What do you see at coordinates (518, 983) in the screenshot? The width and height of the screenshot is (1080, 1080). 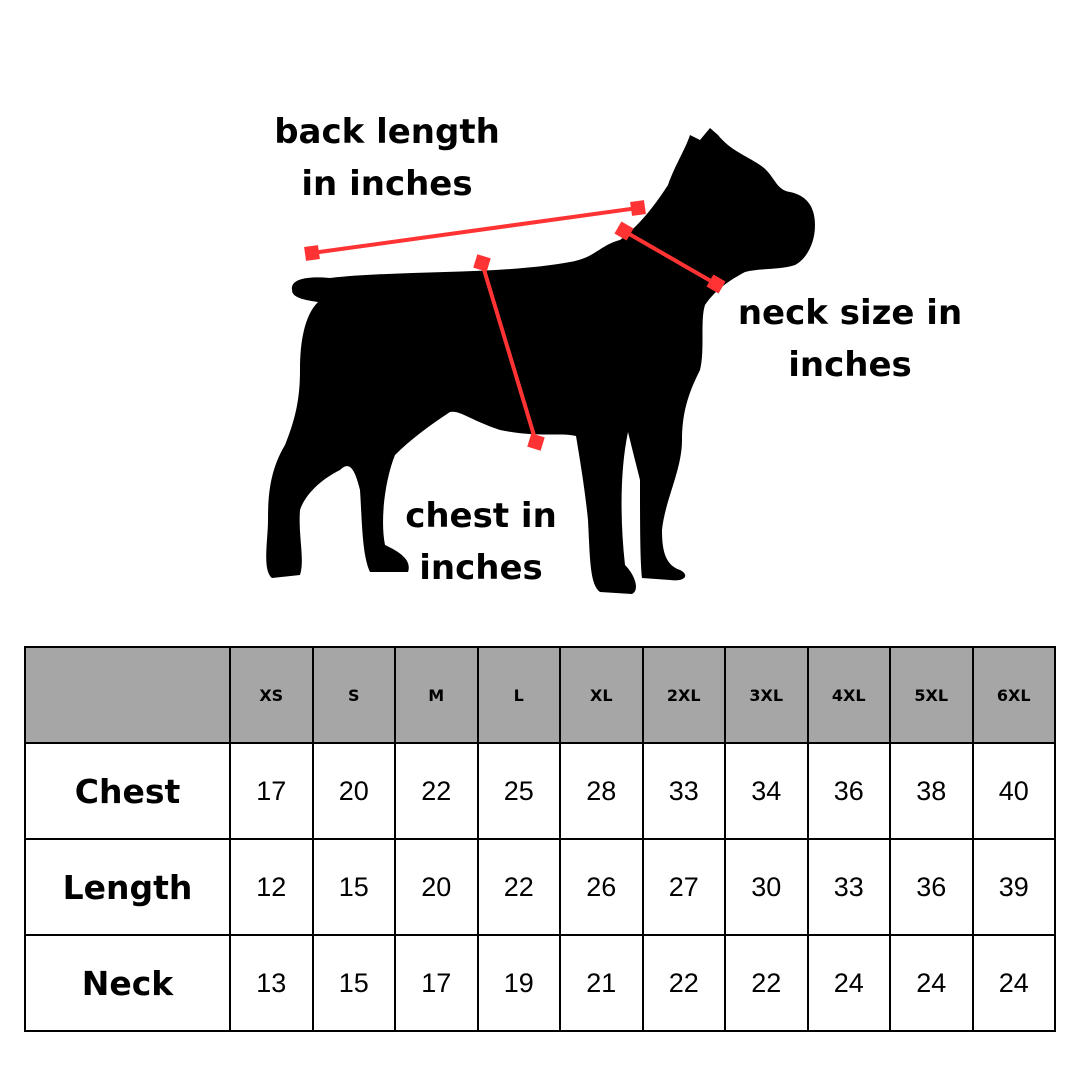 I see `value-cell: 19` at bounding box center [518, 983].